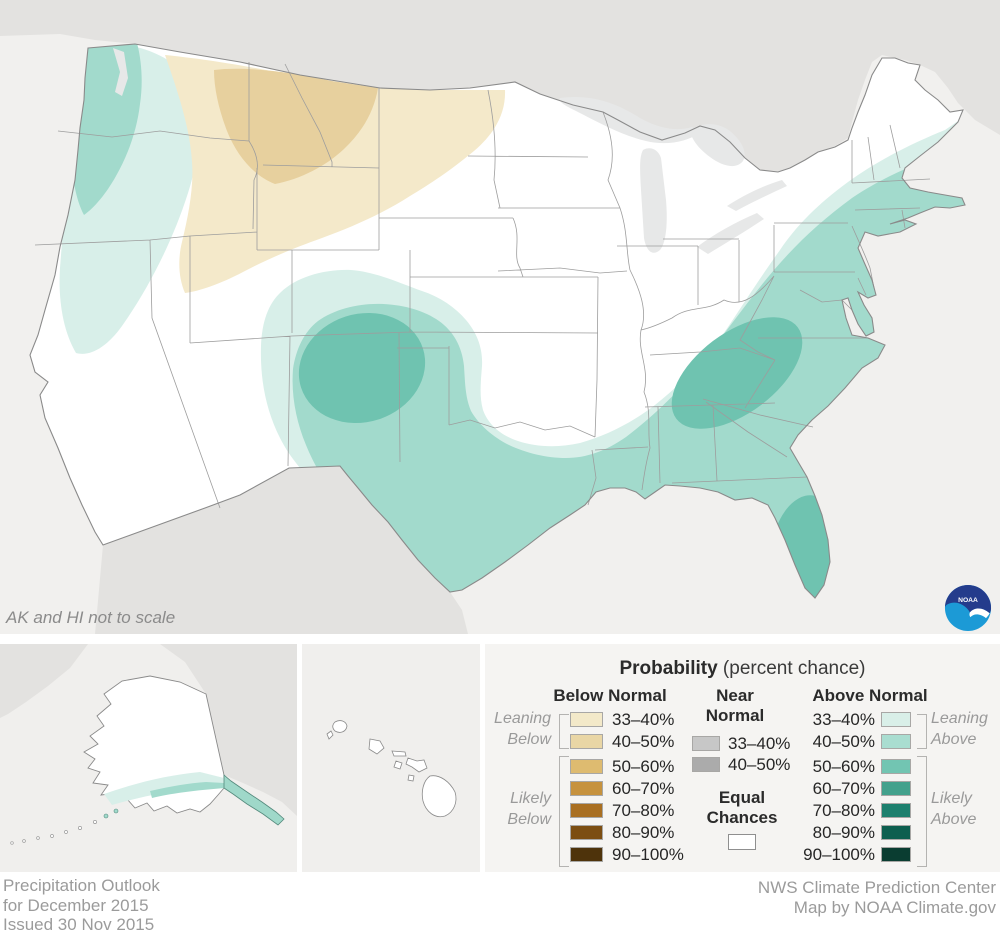 The height and width of the screenshot is (938, 1000). Describe the element at coordinates (518, 729) in the screenshot. I see `label-leaning-below: Leaning Below` at that location.